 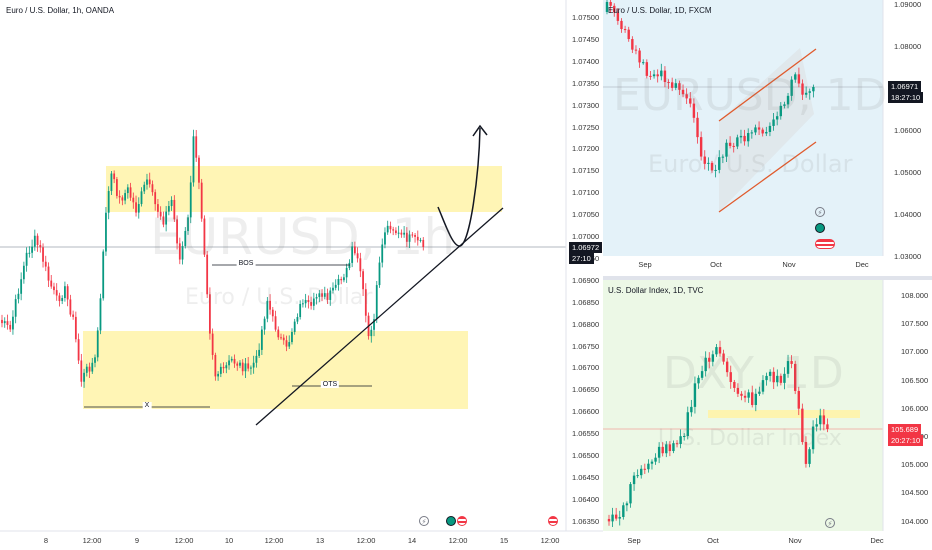 What do you see at coordinates (451, 521) in the screenshot?
I see `earnings-icon` at bounding box center [451, 521].